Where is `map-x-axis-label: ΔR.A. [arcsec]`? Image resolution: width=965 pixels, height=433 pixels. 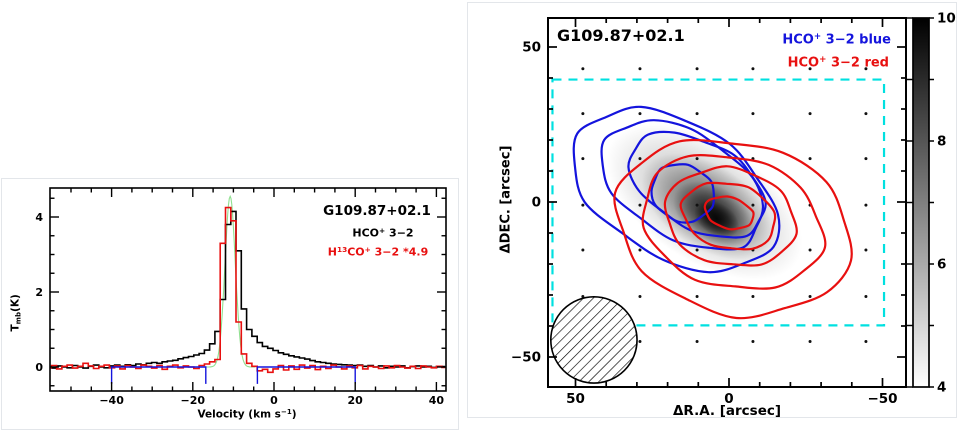
map-x-axis-label: ΔR.A. [arcsec] is located at coordinates (727, 411).